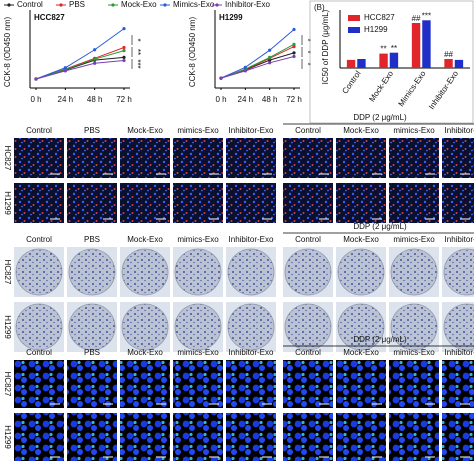 The width and height of the screenshot is (474, 474). I want to click on legend-label: H1299, so click(376, 29).